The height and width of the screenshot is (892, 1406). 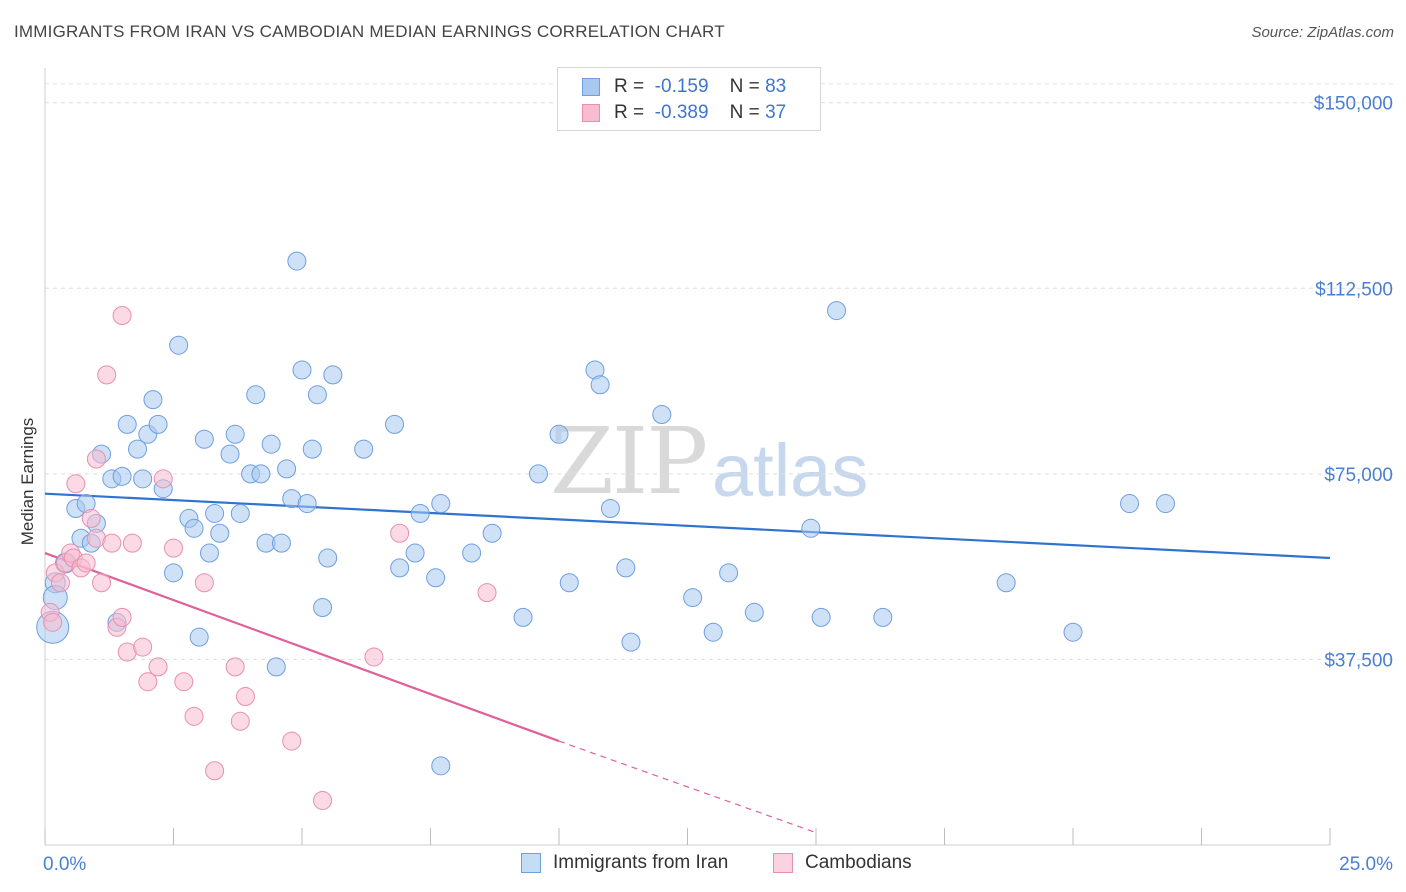 I want to click on legend-label-iran: Immigrants from Iran, so click(x=641, y=862).